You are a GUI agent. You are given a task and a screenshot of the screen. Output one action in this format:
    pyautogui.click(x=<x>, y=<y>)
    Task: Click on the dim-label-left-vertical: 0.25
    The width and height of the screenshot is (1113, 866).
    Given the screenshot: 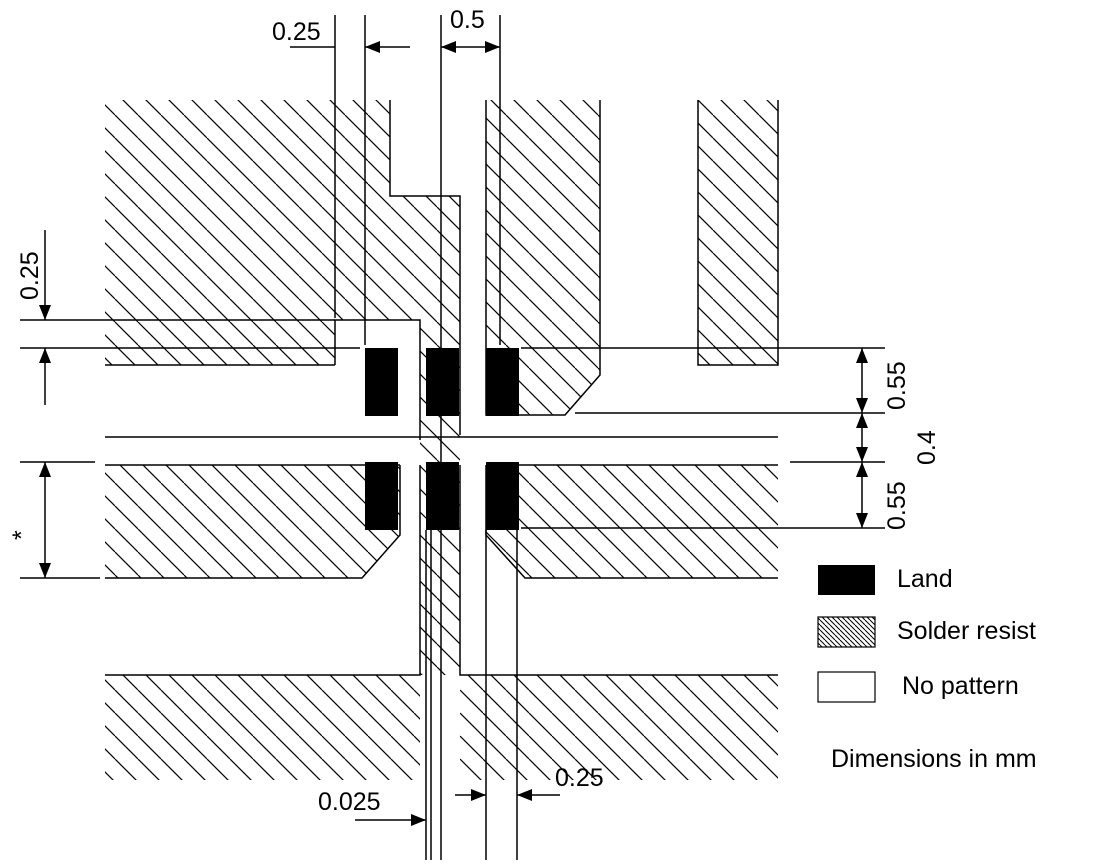 What is the action you would take?
    pyautogui.click(x=30, y=275)
    